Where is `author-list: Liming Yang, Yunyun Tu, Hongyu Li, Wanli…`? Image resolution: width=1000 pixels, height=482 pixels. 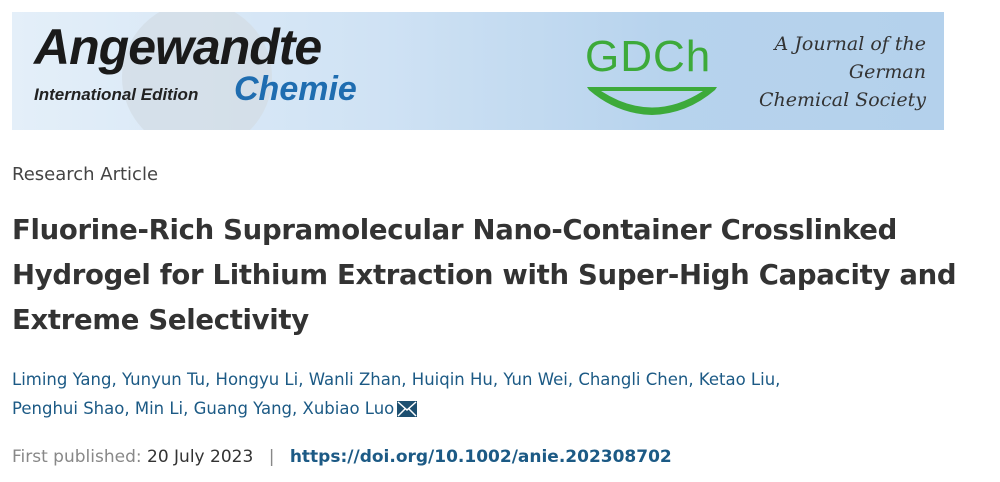
author-list: Liming Yang, Yunyun Tu, Hongyu Li, Wanli… is located at coordinates (487, 395).